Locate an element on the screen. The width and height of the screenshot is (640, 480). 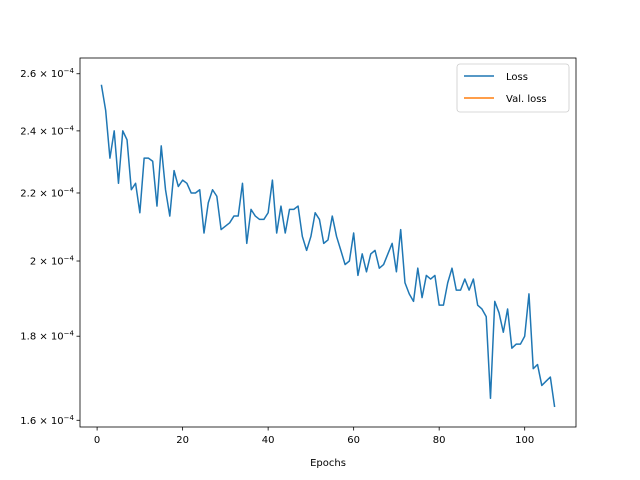
y-tick-label: 1.6 × 10⁻⁴ is located at coordinates (47, 420).